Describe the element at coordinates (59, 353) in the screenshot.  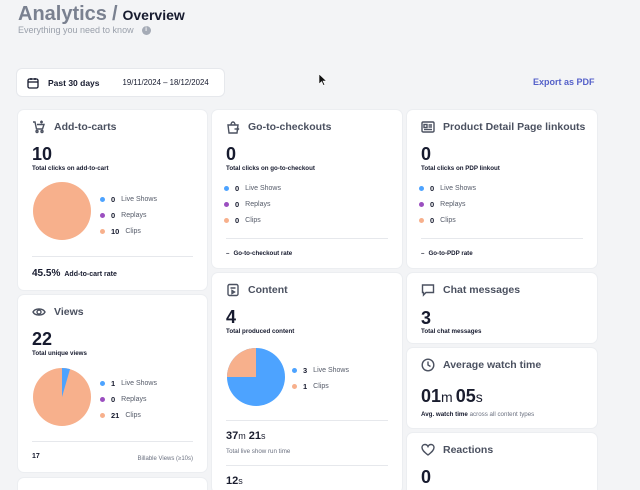
I see `views-caption: Total unique views` at that location.